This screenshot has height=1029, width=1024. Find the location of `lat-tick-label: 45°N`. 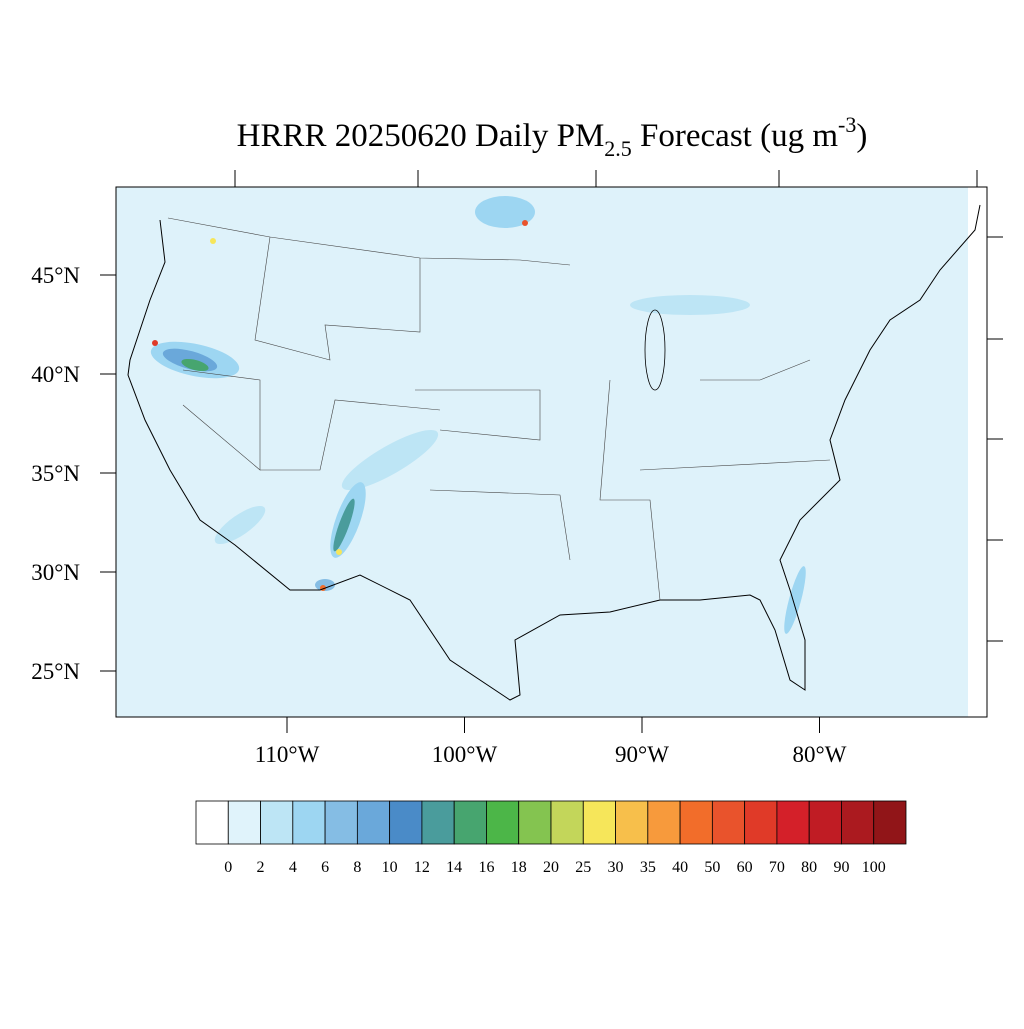

lat-tick-label: 45°N is located at coordinates (55, 275).